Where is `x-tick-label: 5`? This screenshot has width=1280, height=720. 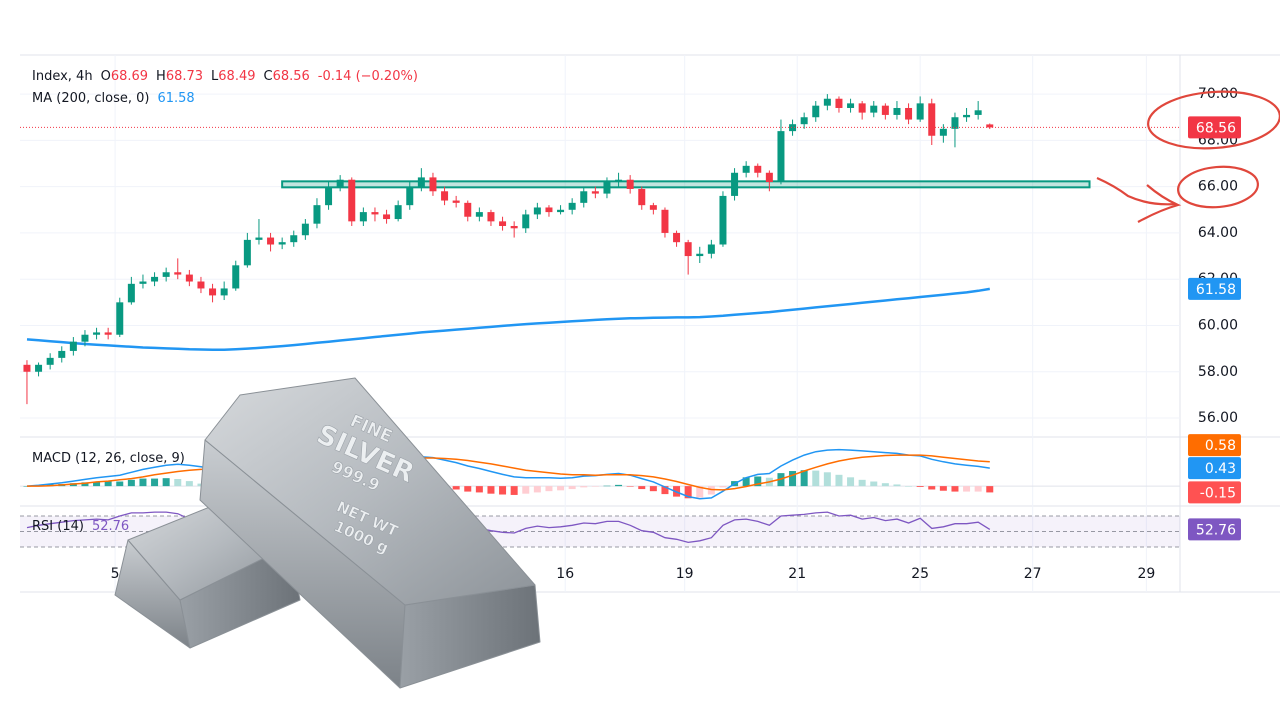 x-tick-label: 5 is located at coordinates (115, 574).